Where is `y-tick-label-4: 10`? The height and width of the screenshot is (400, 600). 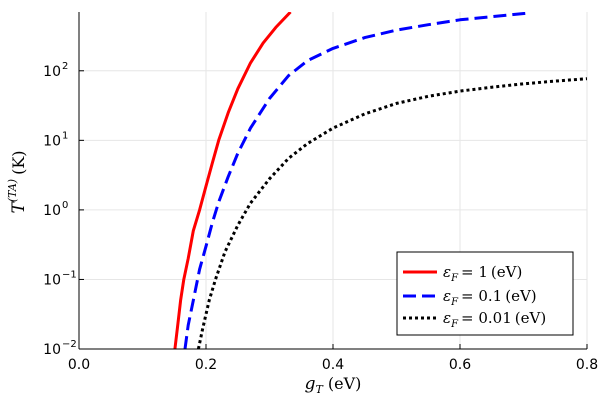 y-tick-label-4: 10 is located at coordinates (52, 72).